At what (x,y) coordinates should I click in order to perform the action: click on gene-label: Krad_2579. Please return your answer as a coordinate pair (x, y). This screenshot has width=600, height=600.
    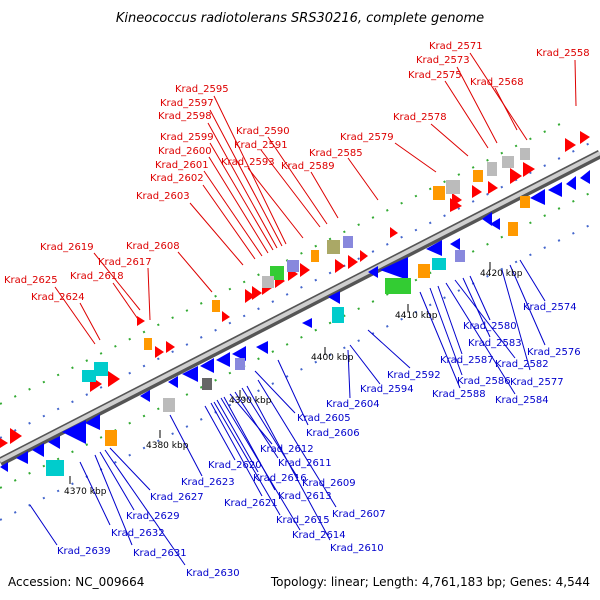
    Looking at the image, I should click on (367, 137).